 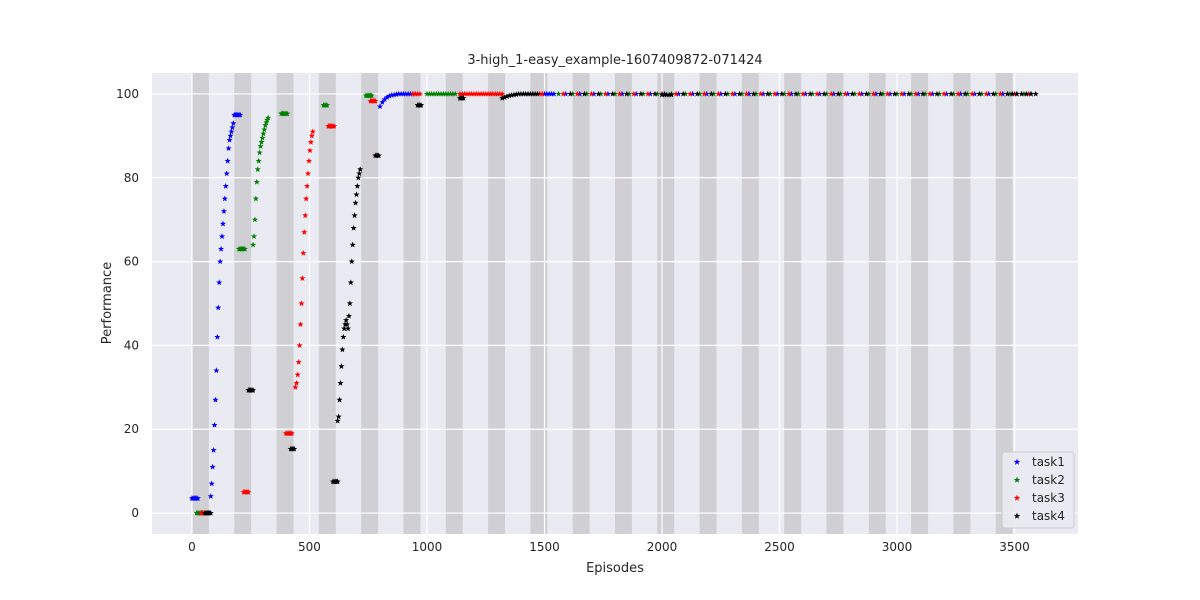 What do you see at coordinates (127, 94) in the screenshot?
I see `y-tick-label: 100` at bounding box center [127, 94].